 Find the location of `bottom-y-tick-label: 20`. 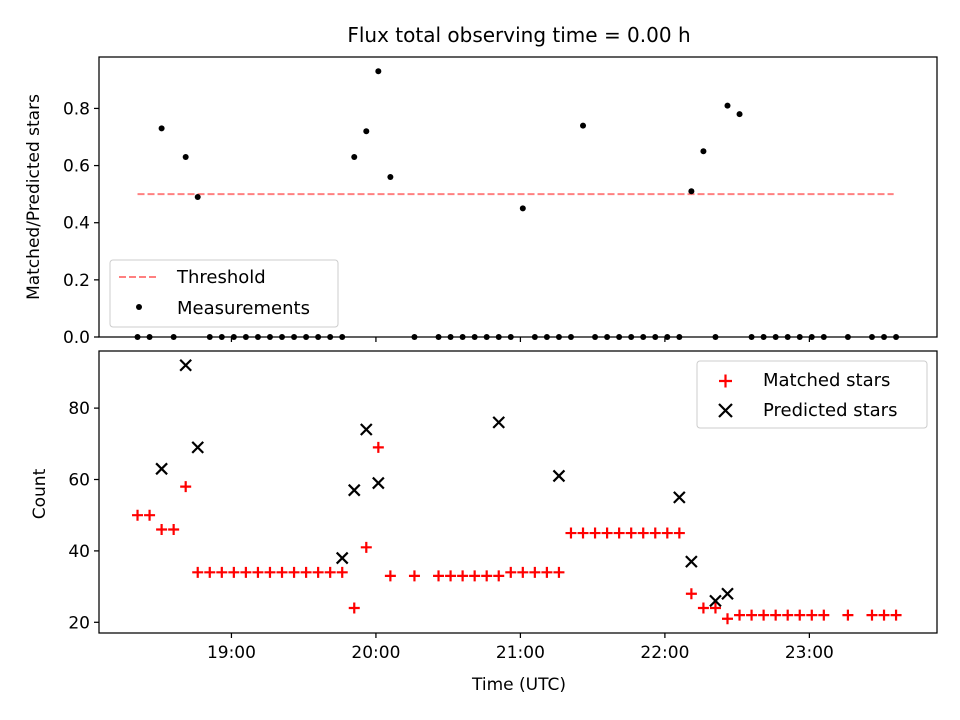

bottom-y-tick-label: 20 is located at coordinates (79, 623).